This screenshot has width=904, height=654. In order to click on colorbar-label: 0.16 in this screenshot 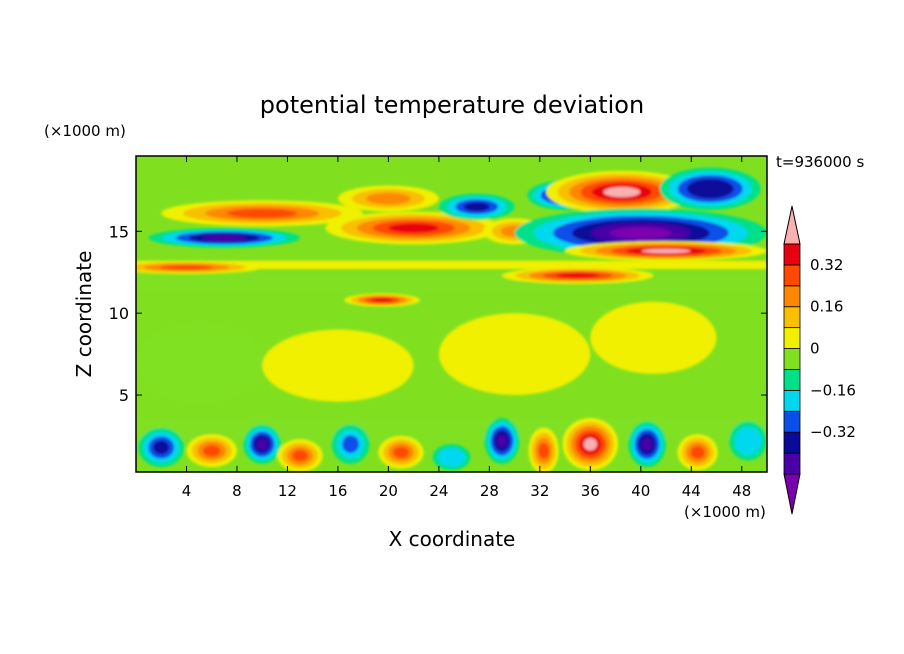, I will do `click(826, 307)`.